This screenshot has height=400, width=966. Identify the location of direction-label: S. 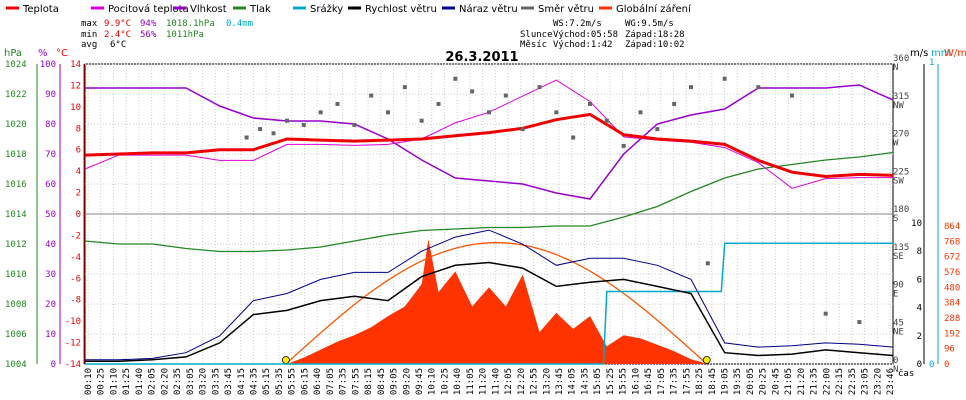
(895, 219).